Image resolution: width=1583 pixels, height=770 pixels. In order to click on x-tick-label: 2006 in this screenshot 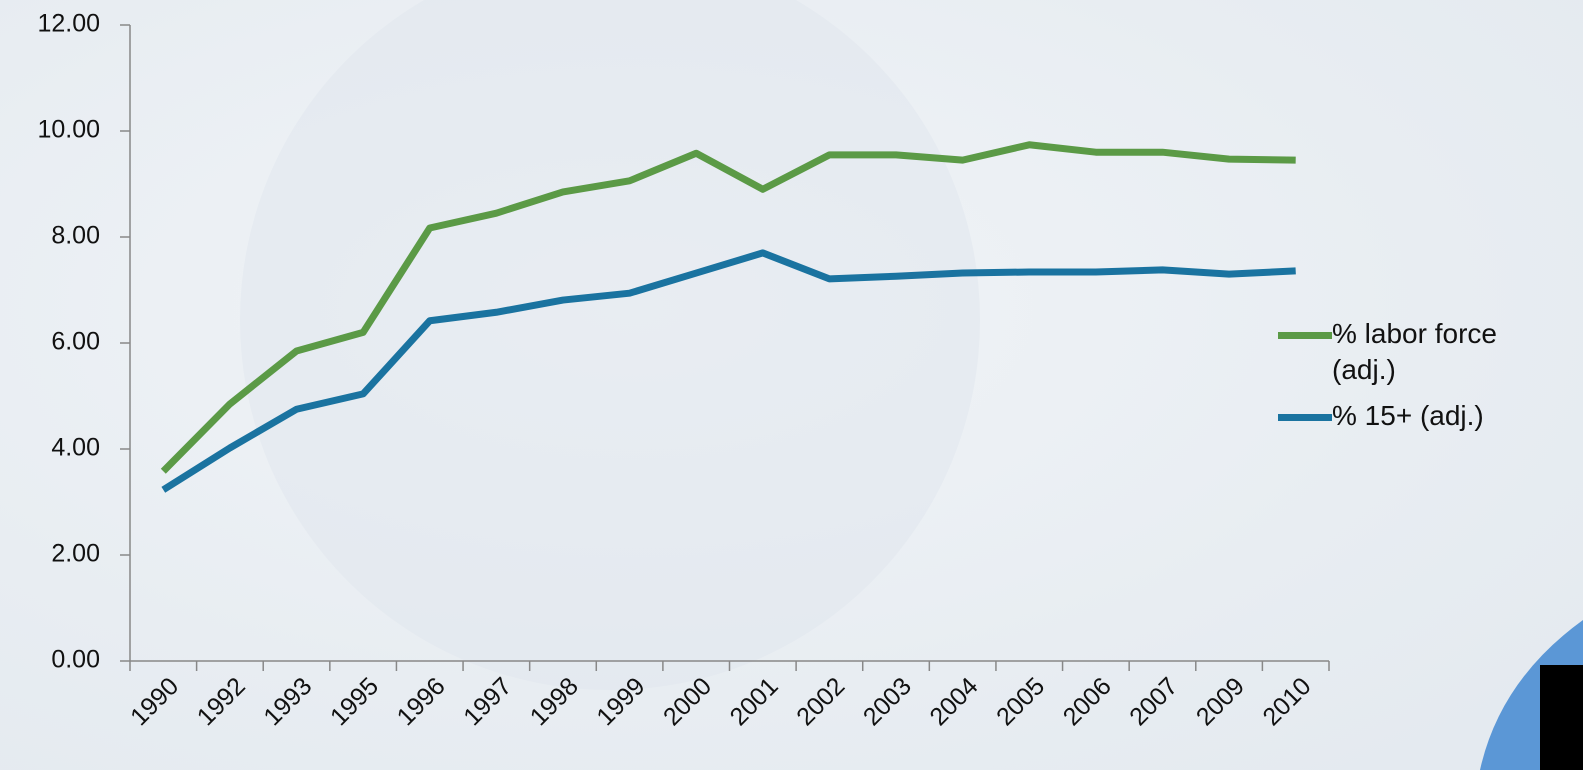, I will do `click(1087, 701)`.